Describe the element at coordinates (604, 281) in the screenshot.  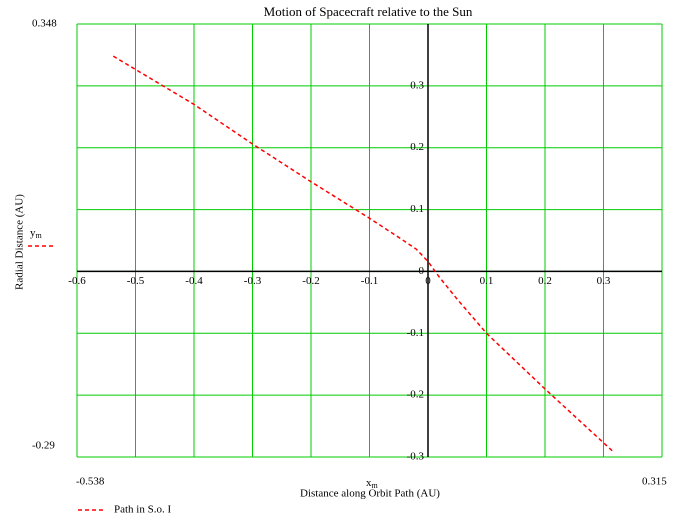
I see `x-tick-label: 0.3` at that location.